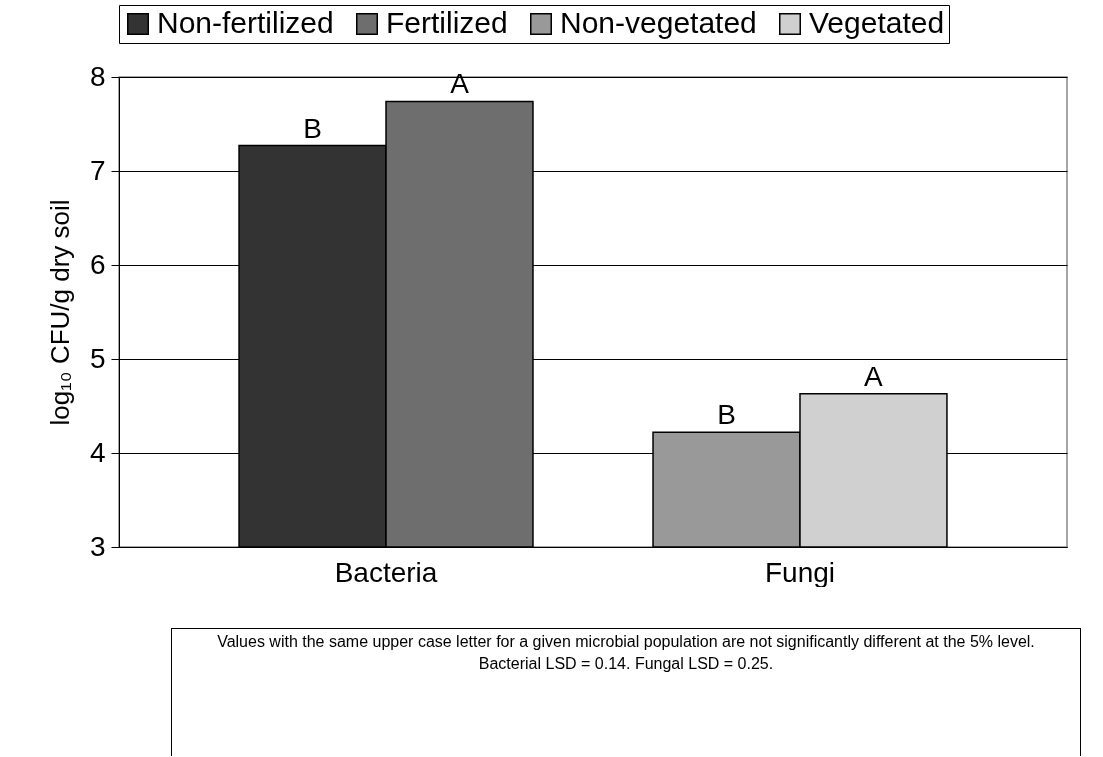  I want to click on legend-label: Non-fertilized, so click(245, 22).